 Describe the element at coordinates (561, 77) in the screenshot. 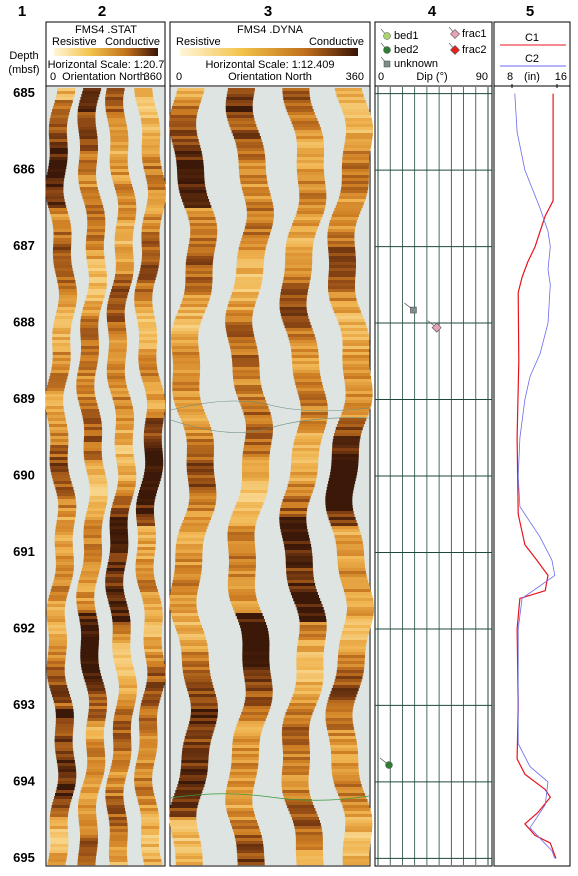

I see `caliper-tick-label: 16` at that location.